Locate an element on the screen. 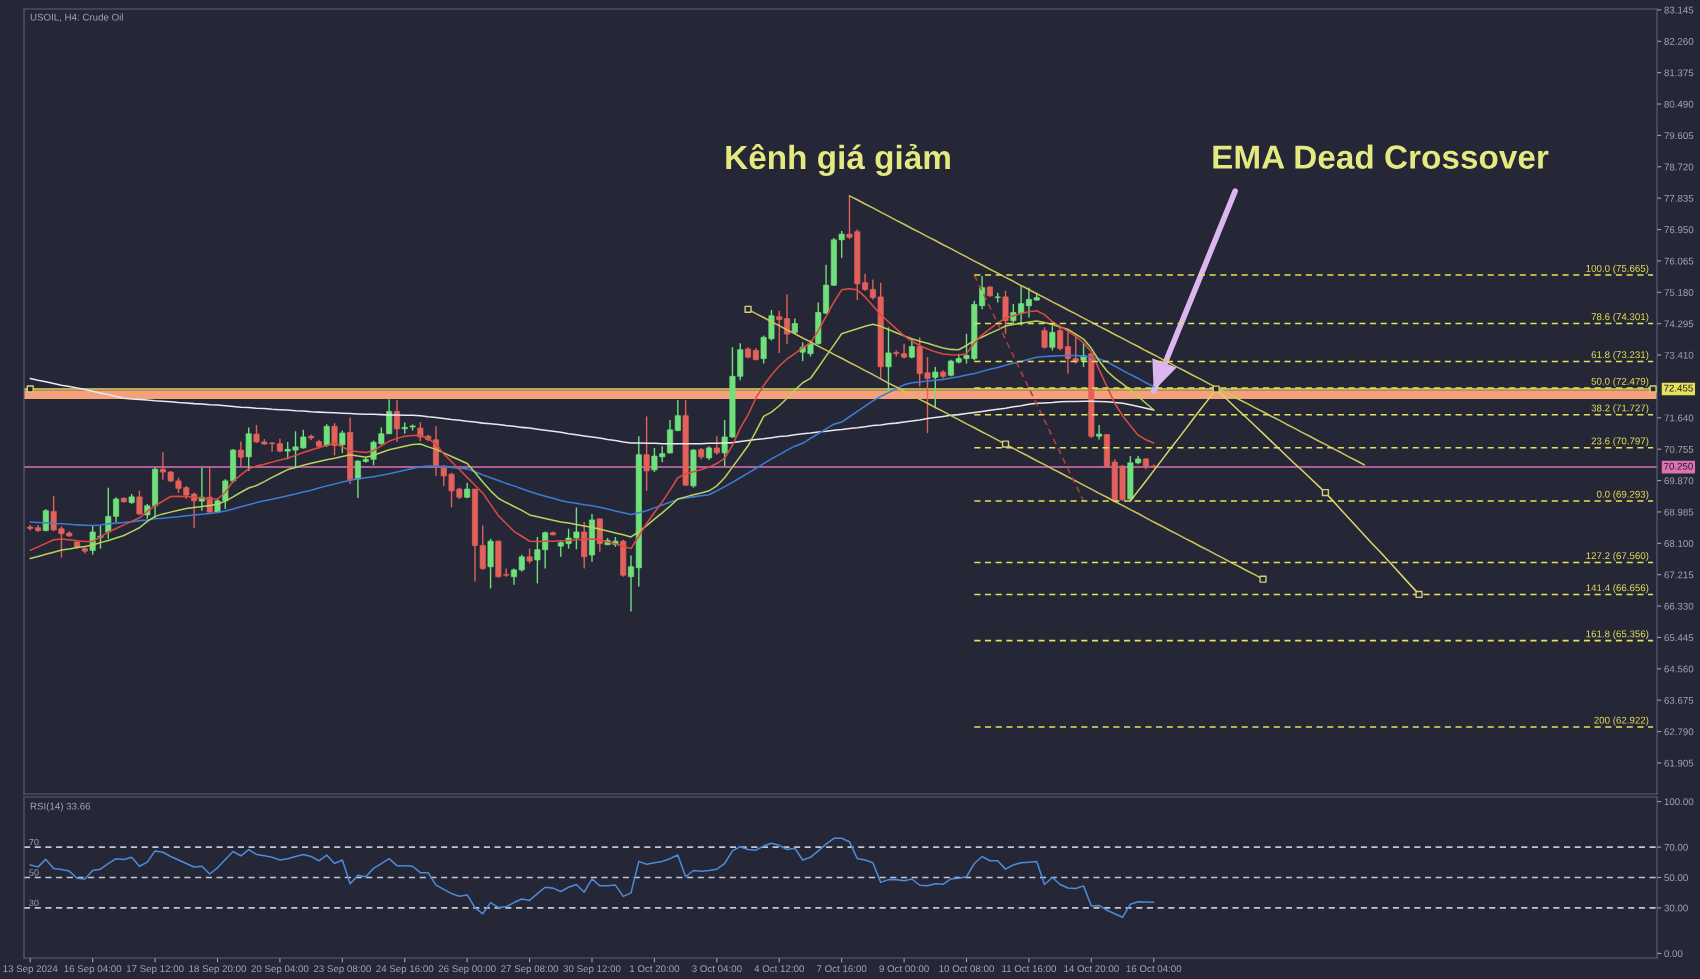 The height and width of the screenshot is (979, 1700). x-tick-label: 9 Oct 00:00 is located at coordinates (904, 969).